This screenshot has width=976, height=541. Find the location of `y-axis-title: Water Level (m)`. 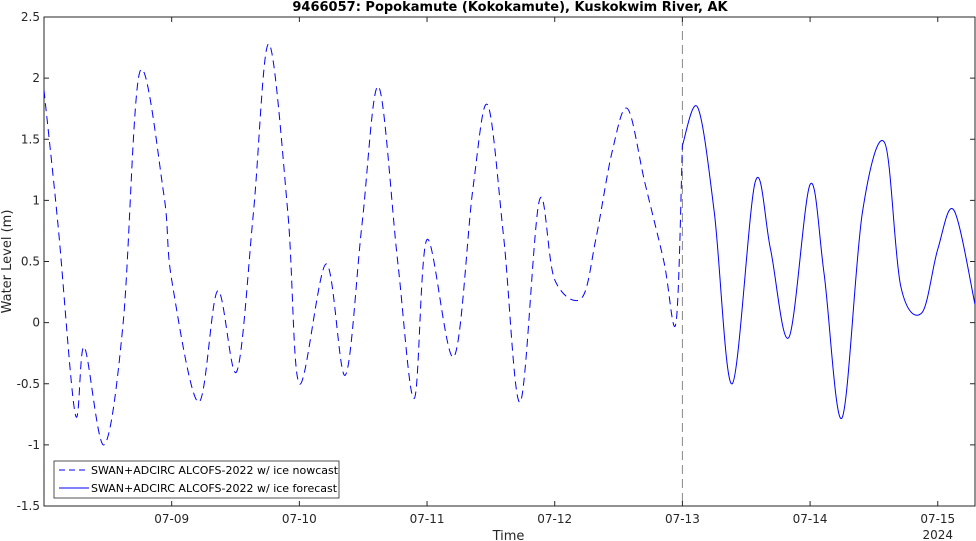

y-axis-title: Water Level (m) is located at coordinates (7, 262).